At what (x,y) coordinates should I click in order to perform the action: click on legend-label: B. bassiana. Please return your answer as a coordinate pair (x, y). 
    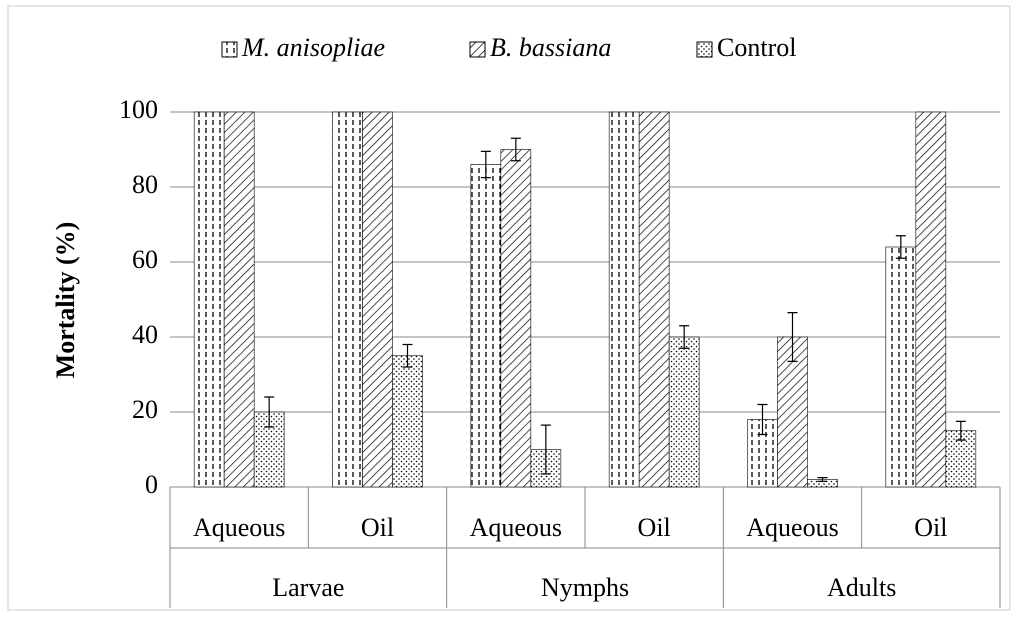
    Looking at the image, I should click on (550, 47).